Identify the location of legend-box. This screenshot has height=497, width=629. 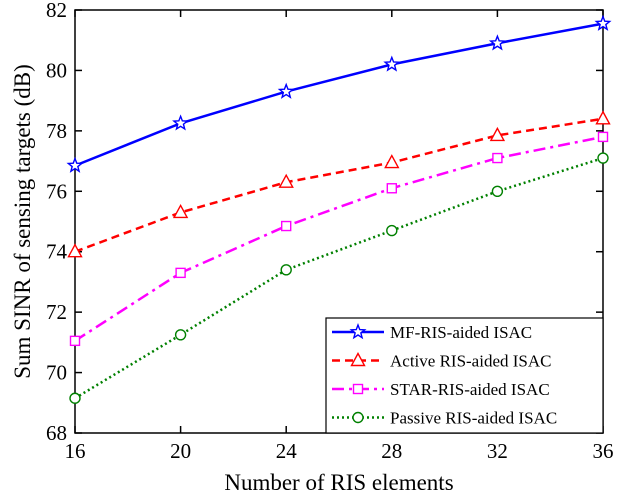
(464, 375).